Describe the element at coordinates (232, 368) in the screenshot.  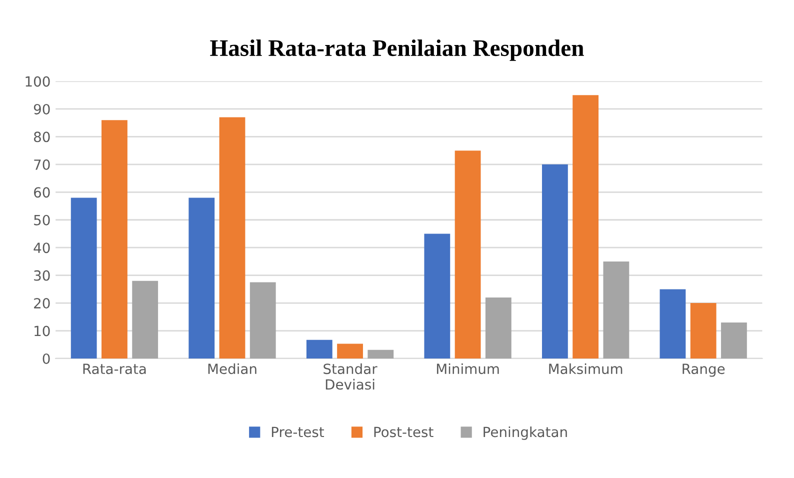
I see `x-tick-label: Median` at that location.